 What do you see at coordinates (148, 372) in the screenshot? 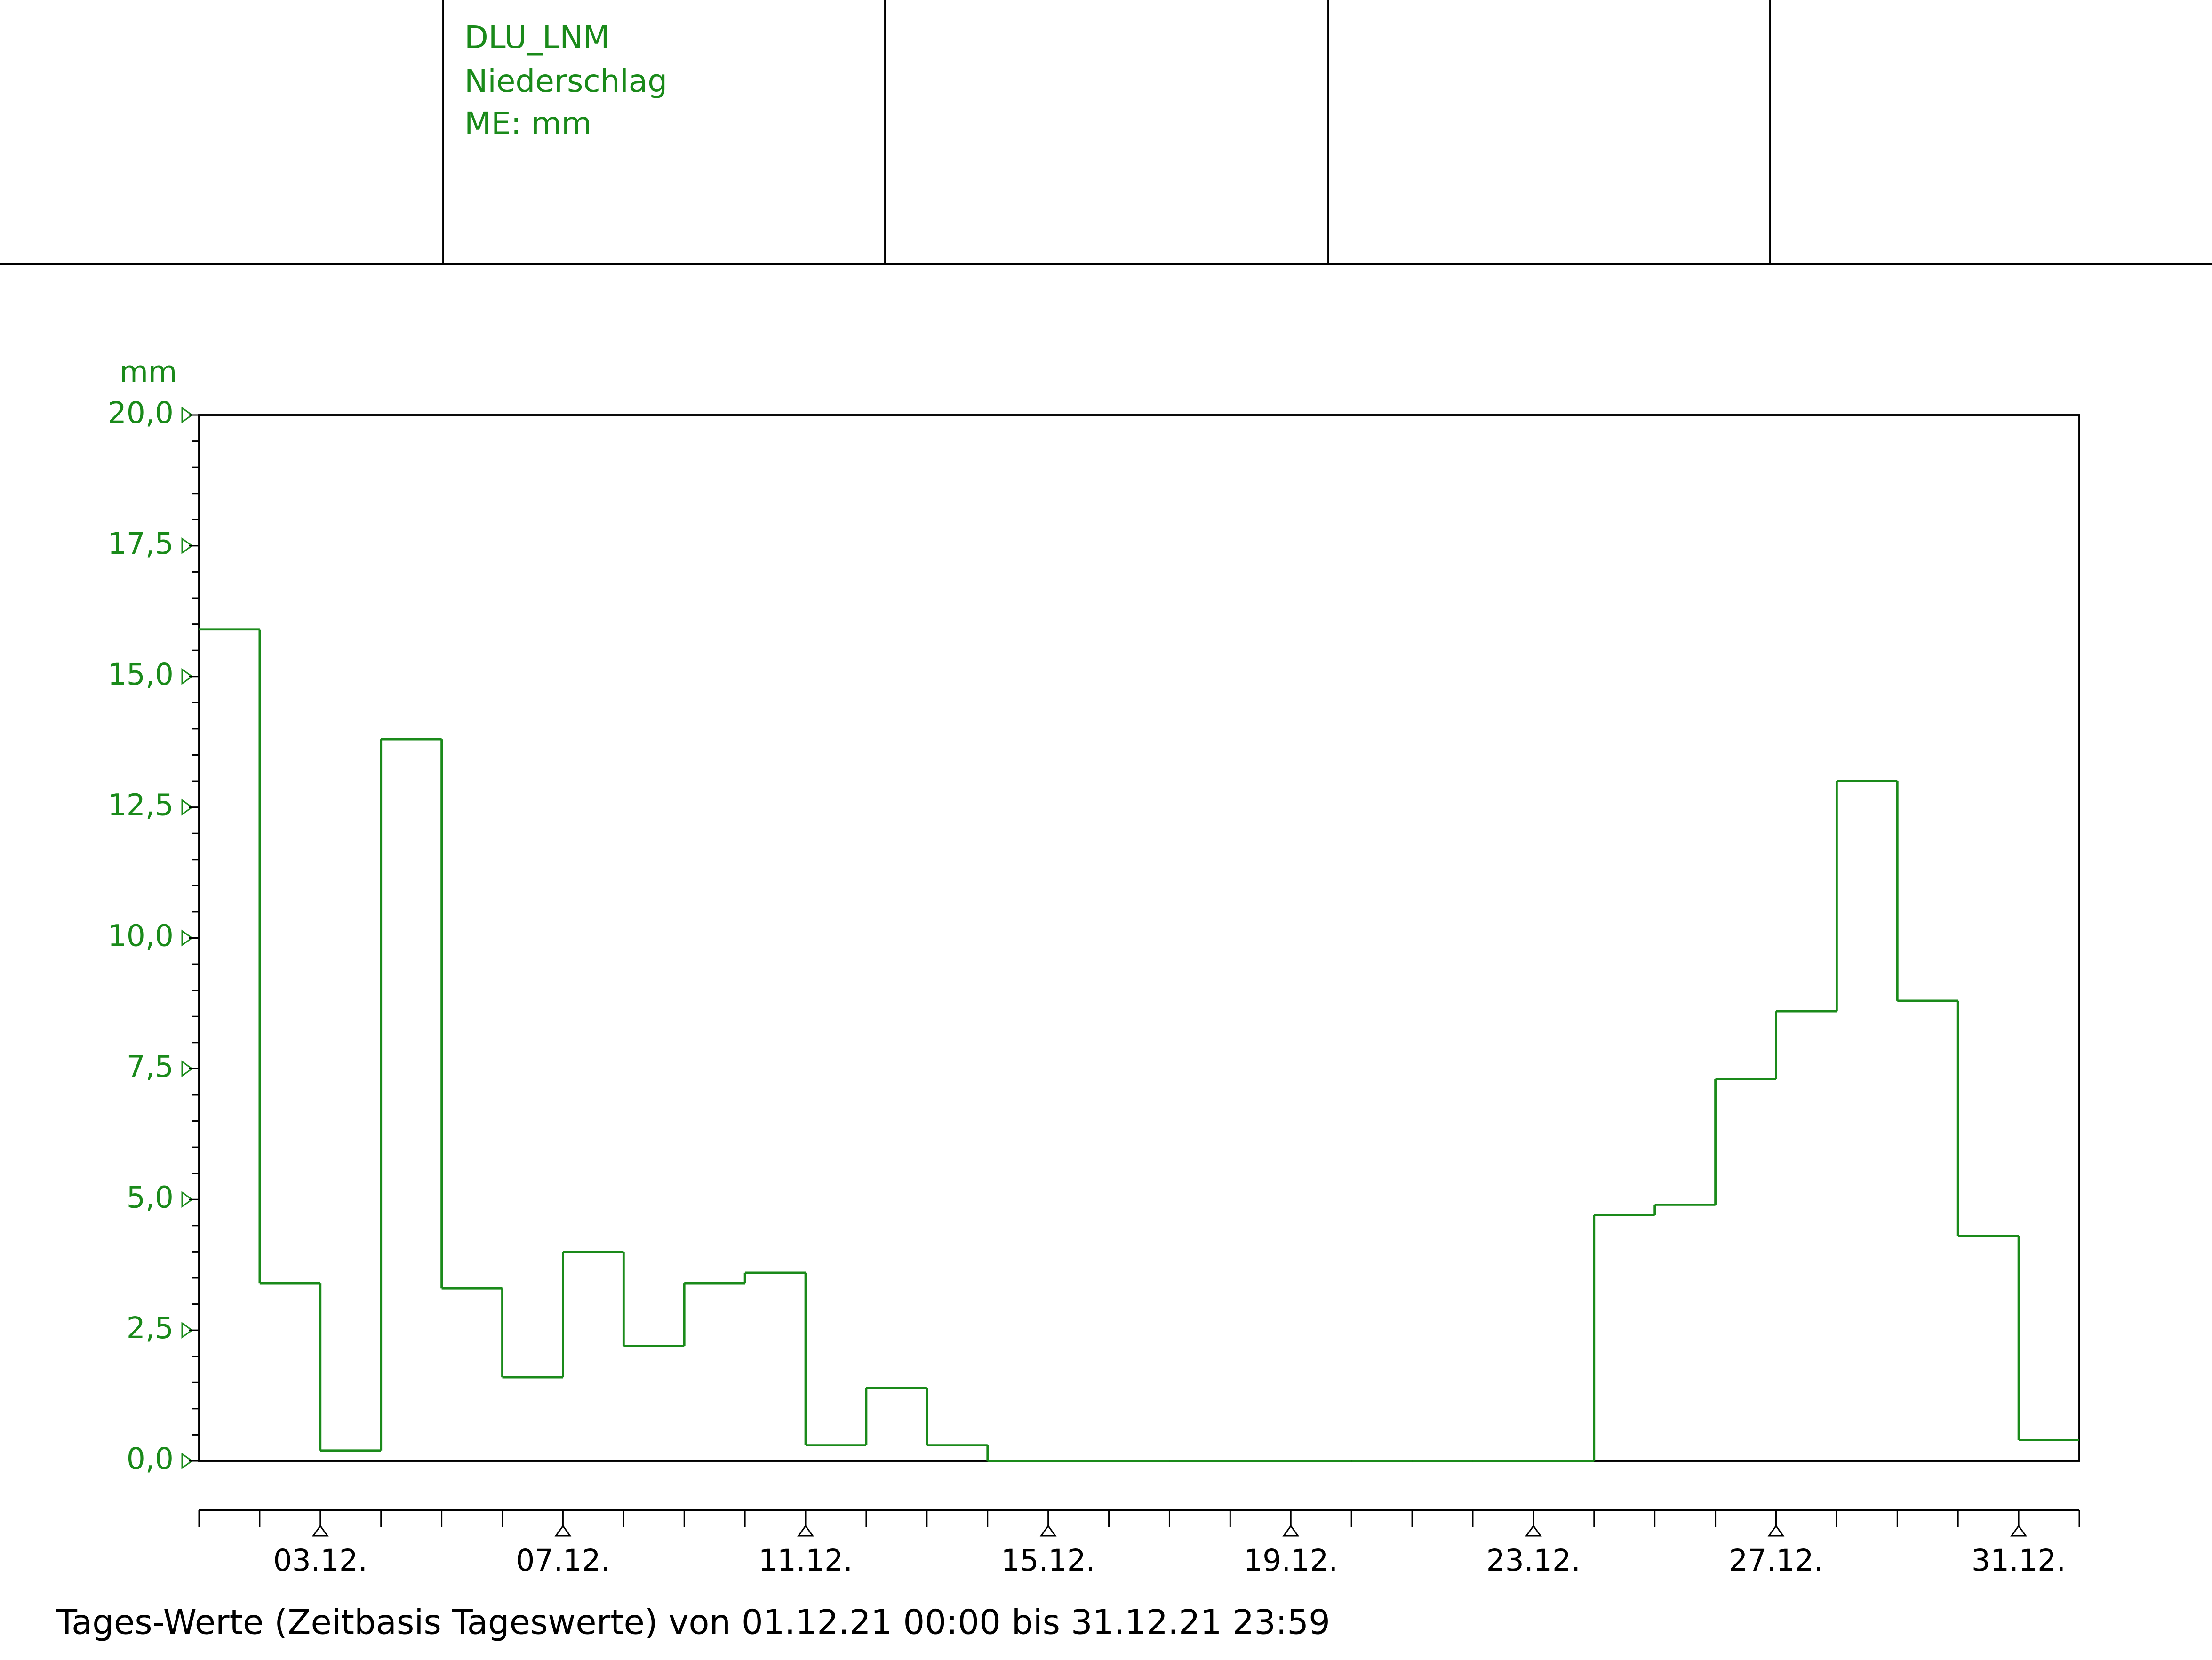
I see `y-unit: mm` at bounding box center [148, 372].